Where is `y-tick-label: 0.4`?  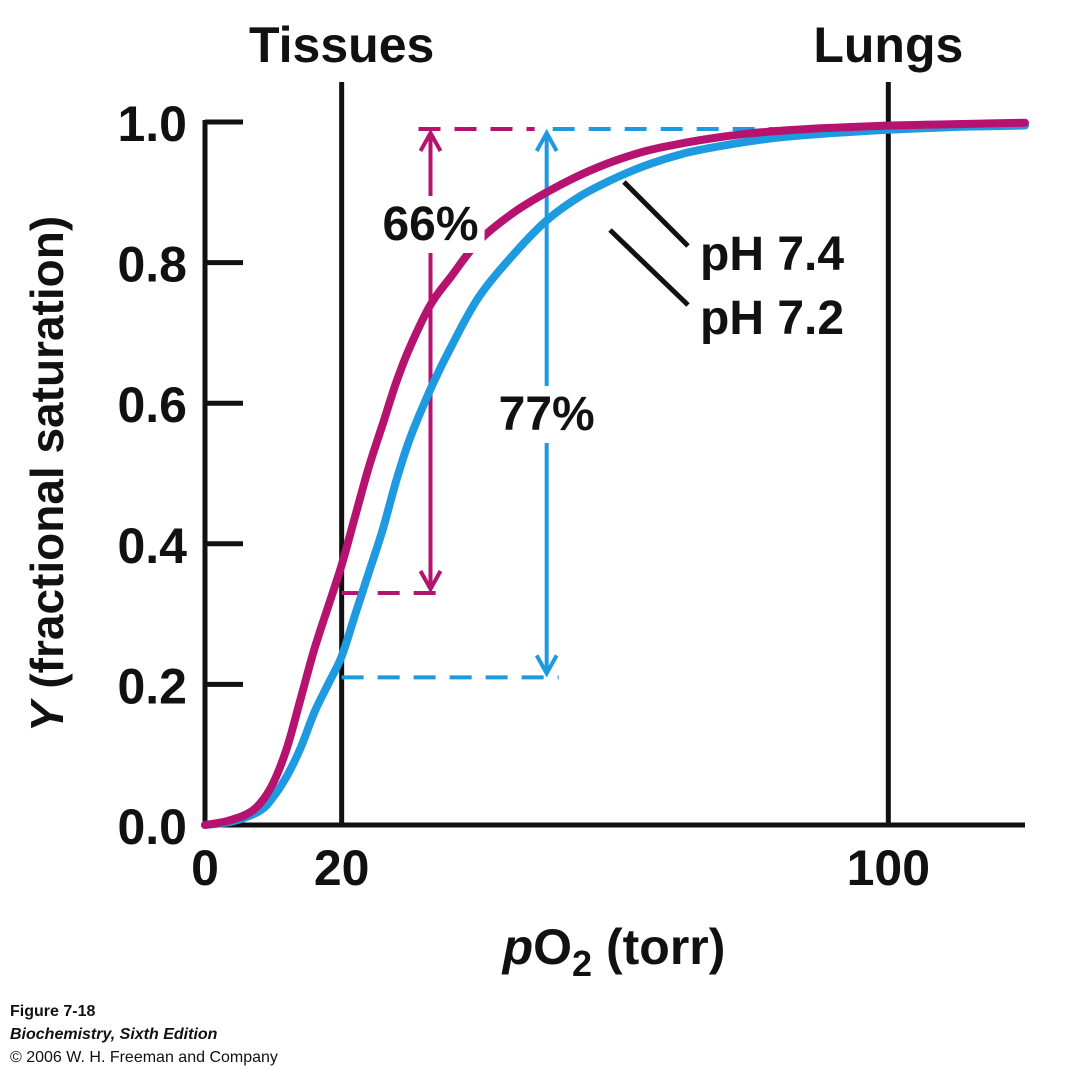 y-tick-label: 0.4 is located at coordinates (152, 546).